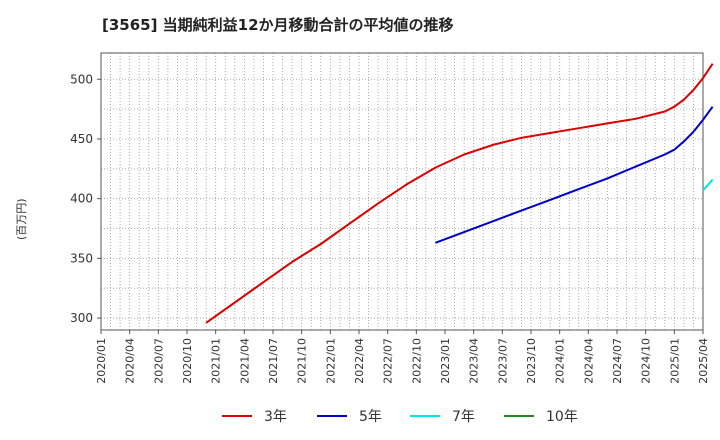  Describe the element at coordinates (388, 361) in the screenshot. I see `x-tick-label: 2022/07` at that location.